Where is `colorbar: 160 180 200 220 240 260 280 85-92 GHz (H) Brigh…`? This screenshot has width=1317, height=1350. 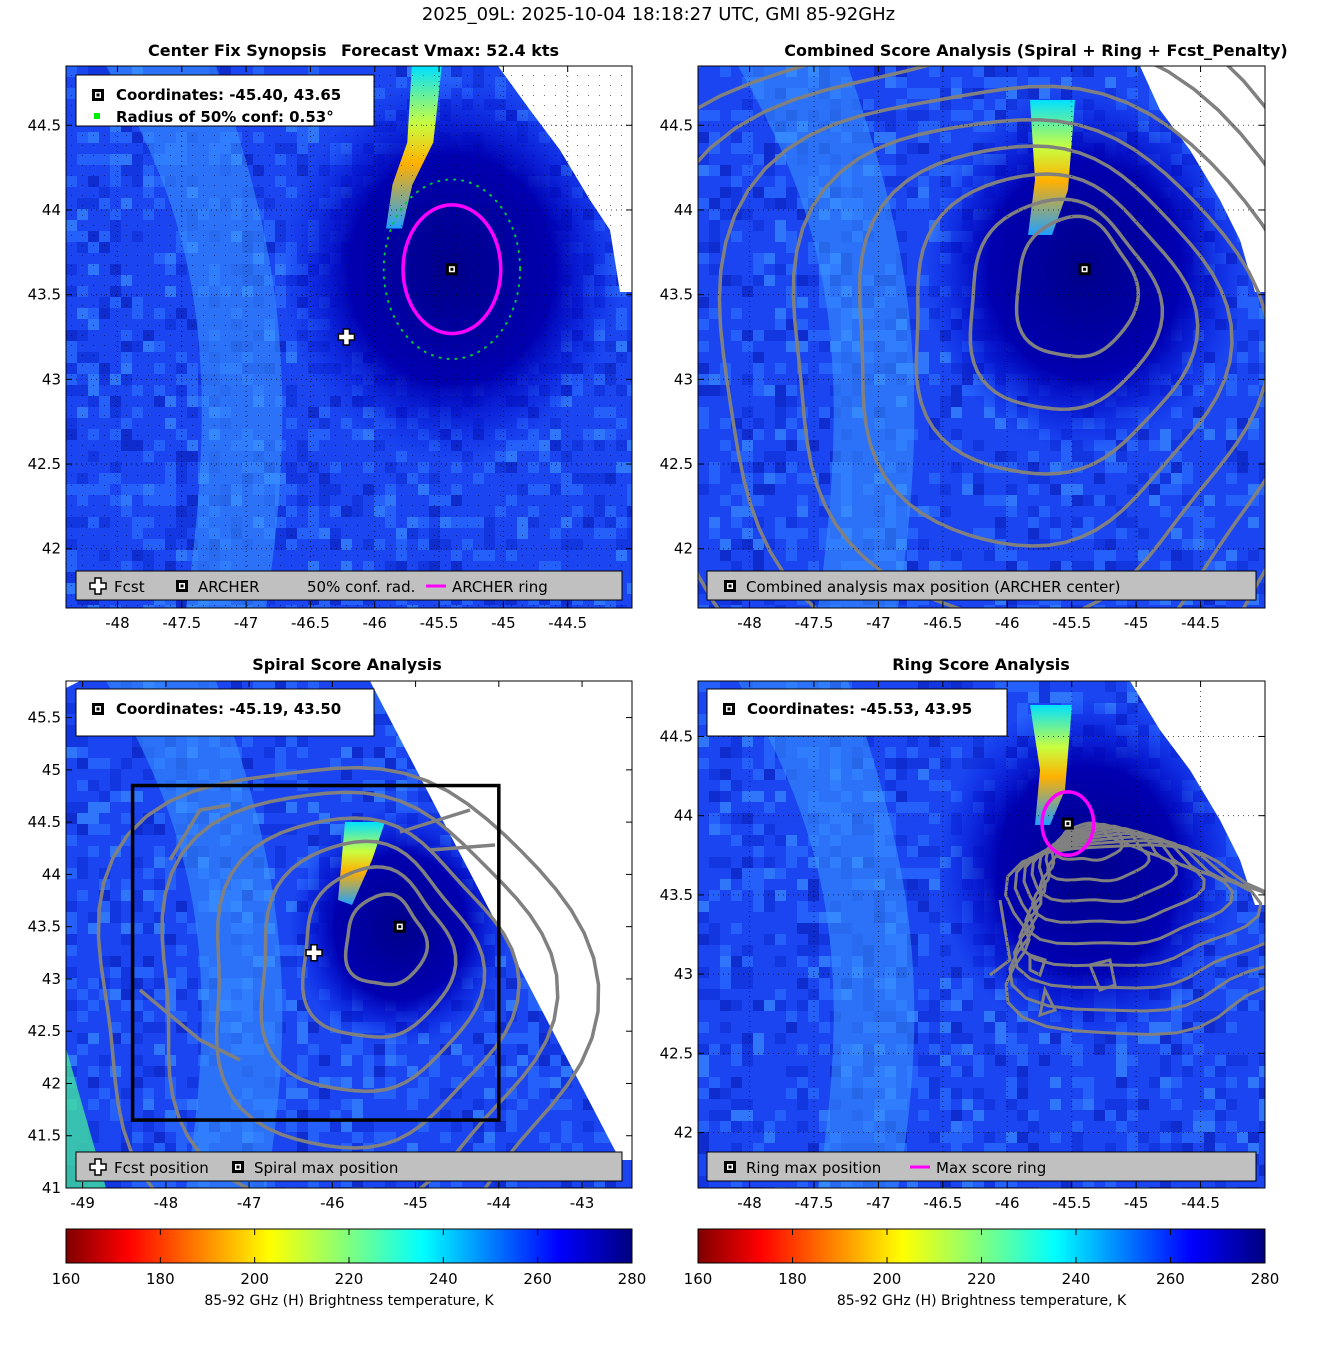 colorbar: 160 180 200 220 240 260 280 85-92 GHz (H) Brigh… is located at coordinates (981, 1268).